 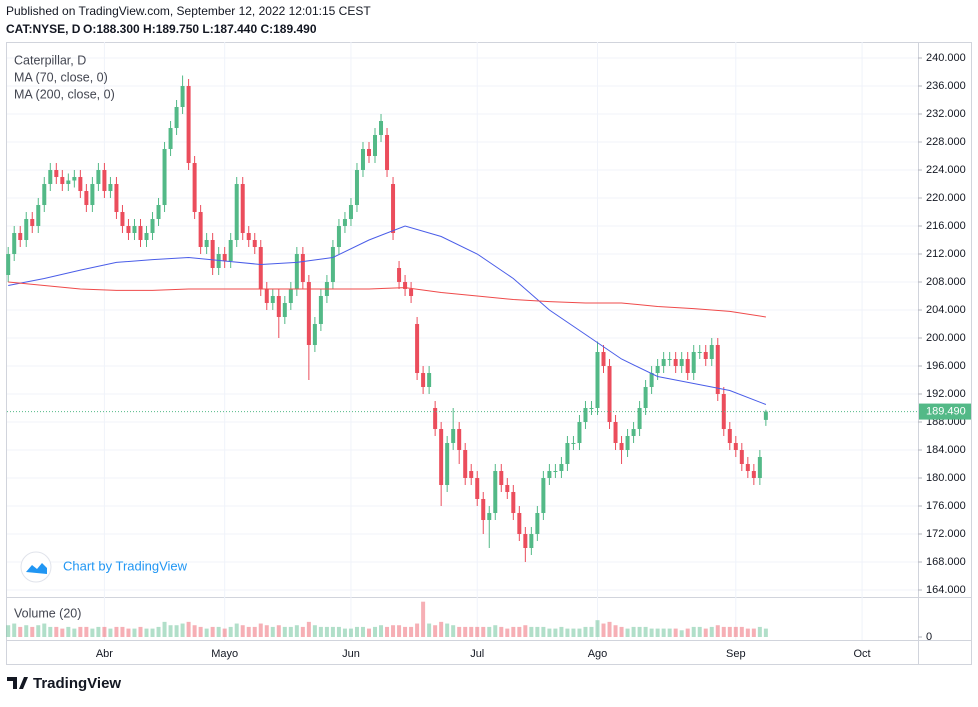 I want to click on y-tick-label: 220.000, so click(x=946, y=198).